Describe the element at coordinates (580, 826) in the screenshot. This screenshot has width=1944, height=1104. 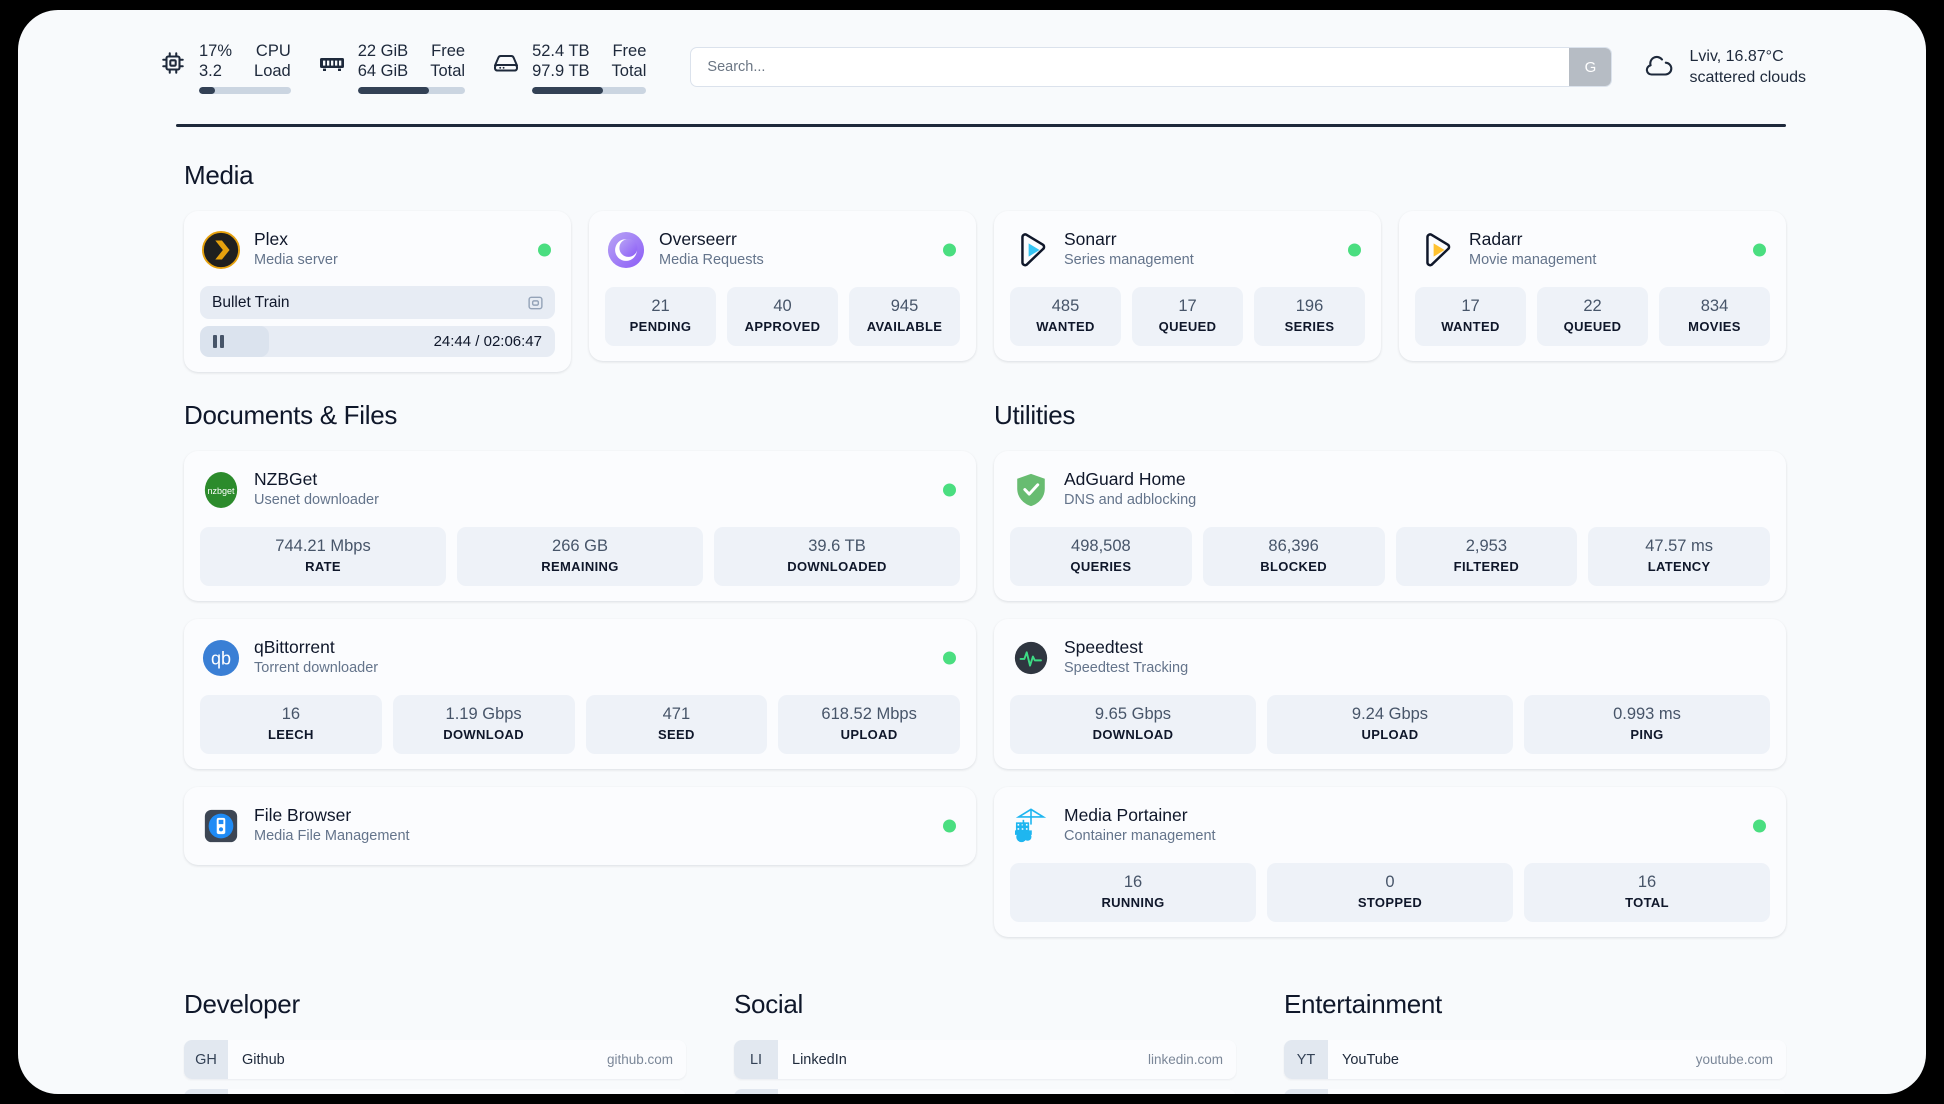
I see `service-card: File Browser Media File Management` at that location.